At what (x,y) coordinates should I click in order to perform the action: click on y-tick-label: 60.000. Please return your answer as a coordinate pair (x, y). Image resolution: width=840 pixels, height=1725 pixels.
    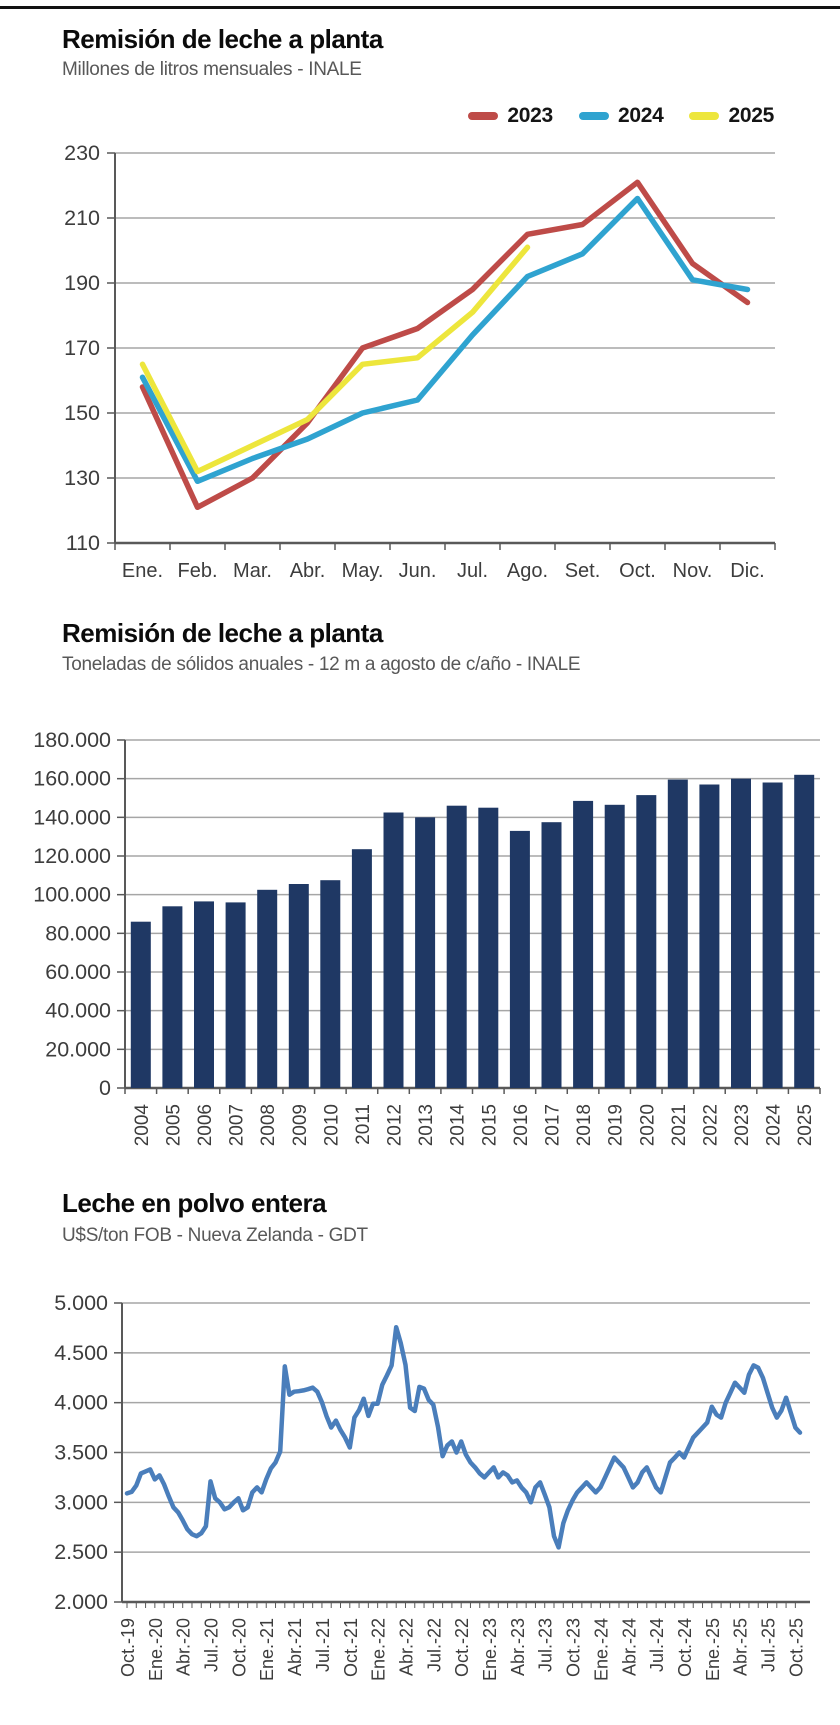
    Looking at the image, I should click on (78, 972).